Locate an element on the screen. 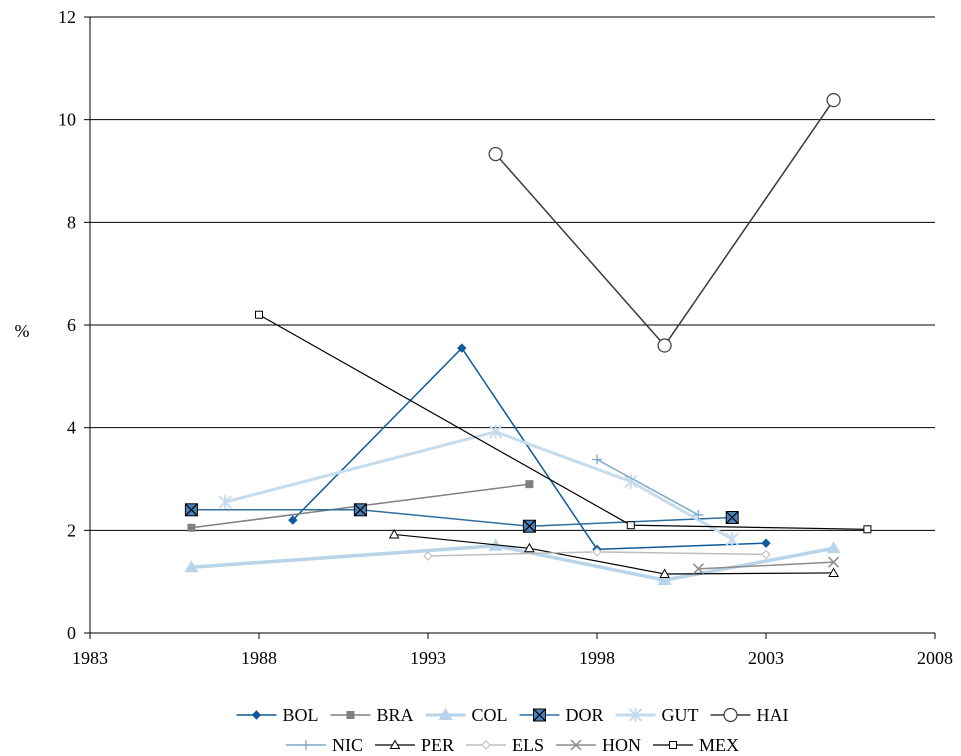 Image resolution: width=961 pixels, height=756 pixels. legend-label-dor: DOR is located at coordinates (585, 715).